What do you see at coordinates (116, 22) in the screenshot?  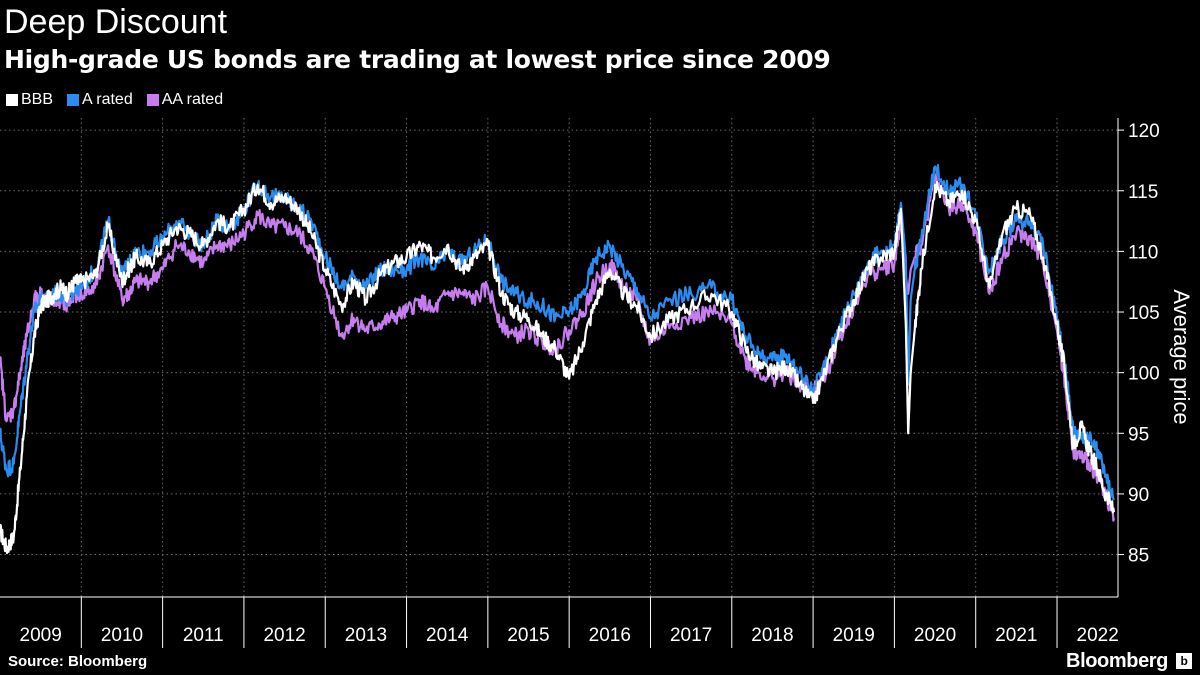 I see `chart-title: Deep Discount` at bounding box center [116, 22].